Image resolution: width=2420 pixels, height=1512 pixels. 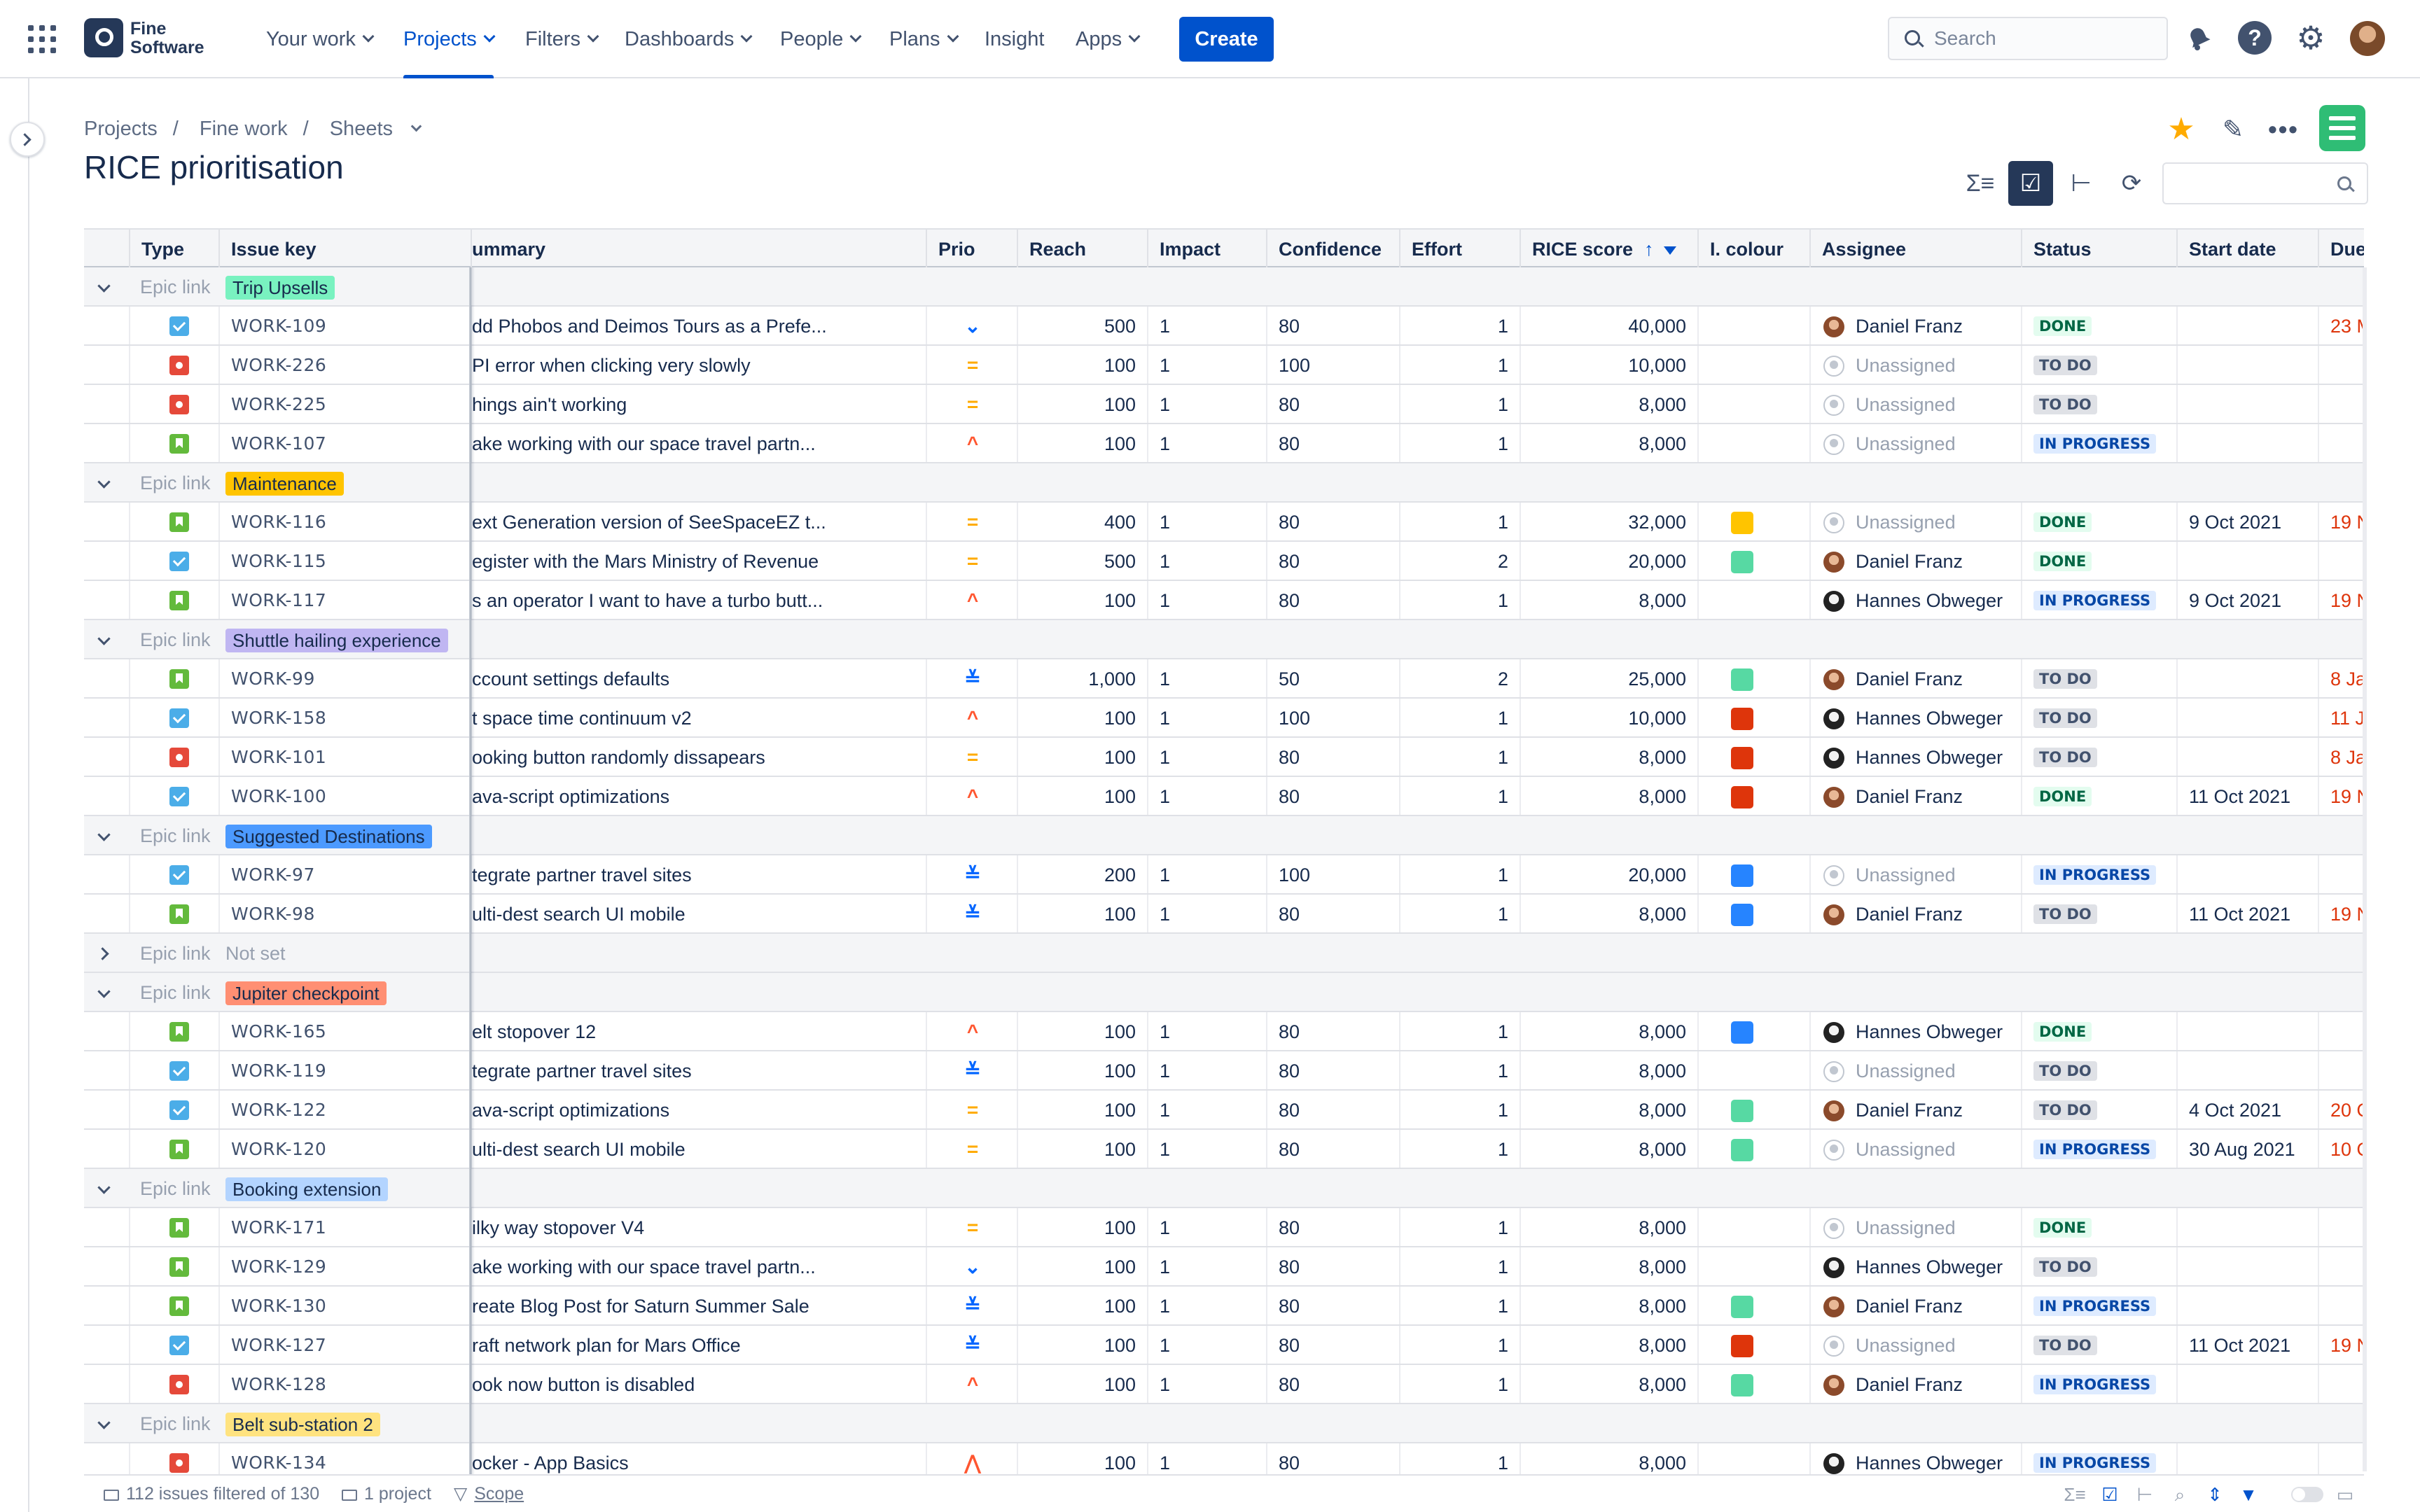 I want to click on issue-key-link: WORK-97, so click(x=344, y=874).